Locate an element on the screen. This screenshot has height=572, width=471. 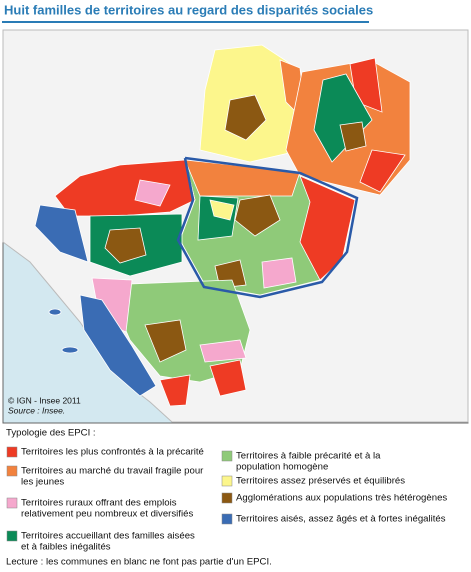
credit: Source : Insee. is located at coordinates (36, 410).